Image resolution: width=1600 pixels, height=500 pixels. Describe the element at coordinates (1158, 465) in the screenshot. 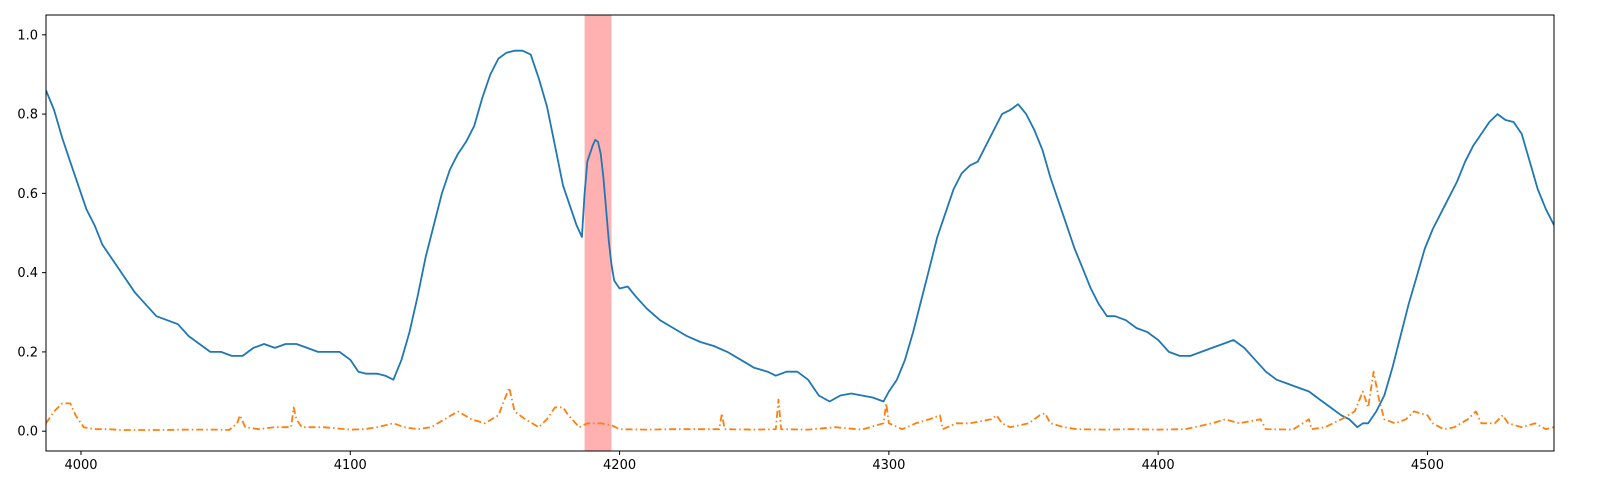

I see `x-tick-label: 4400` at that location.